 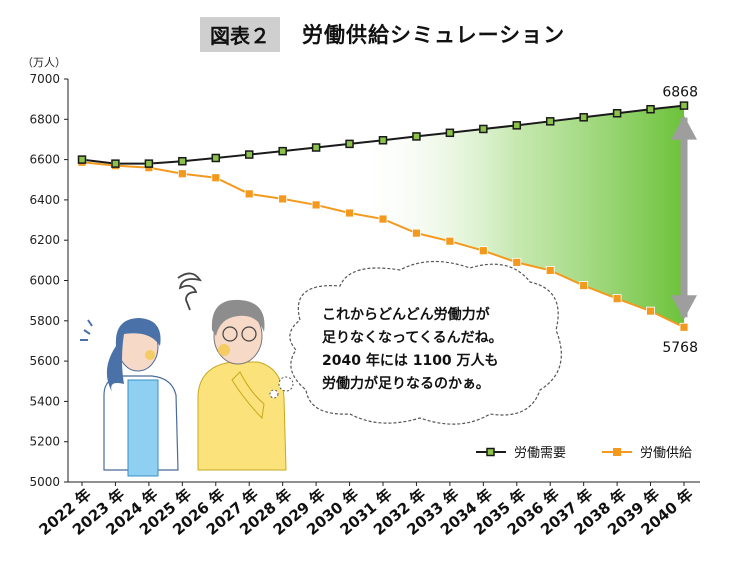 What do you see at coordinates (44, 482) in the screenshot?
I see `y-tick-label: 5000` at bounding box center [44, 482].